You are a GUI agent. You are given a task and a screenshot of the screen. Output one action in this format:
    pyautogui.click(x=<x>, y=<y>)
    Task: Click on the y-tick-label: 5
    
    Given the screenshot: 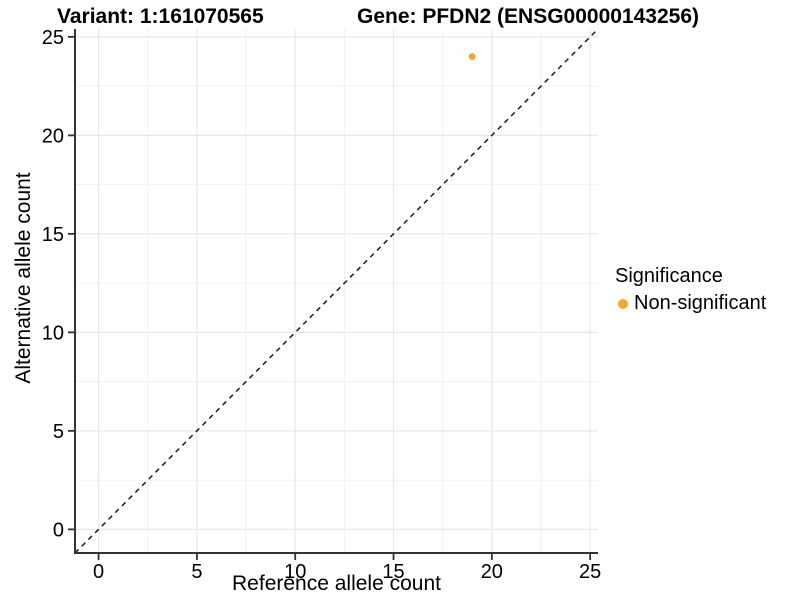 What is the action you would take?
    pyautogui.click(x=58, y=432)
    